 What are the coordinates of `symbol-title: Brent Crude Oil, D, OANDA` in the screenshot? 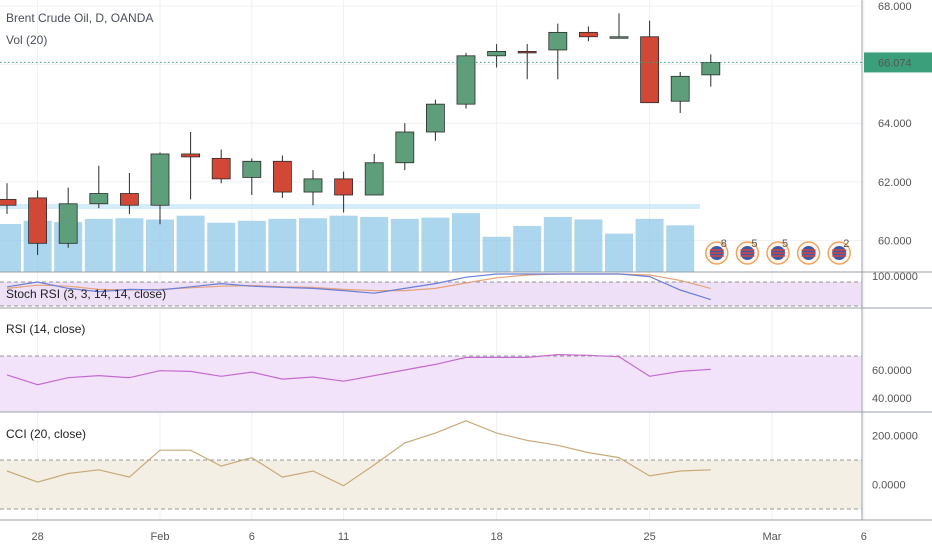 It's located at (79, 18).